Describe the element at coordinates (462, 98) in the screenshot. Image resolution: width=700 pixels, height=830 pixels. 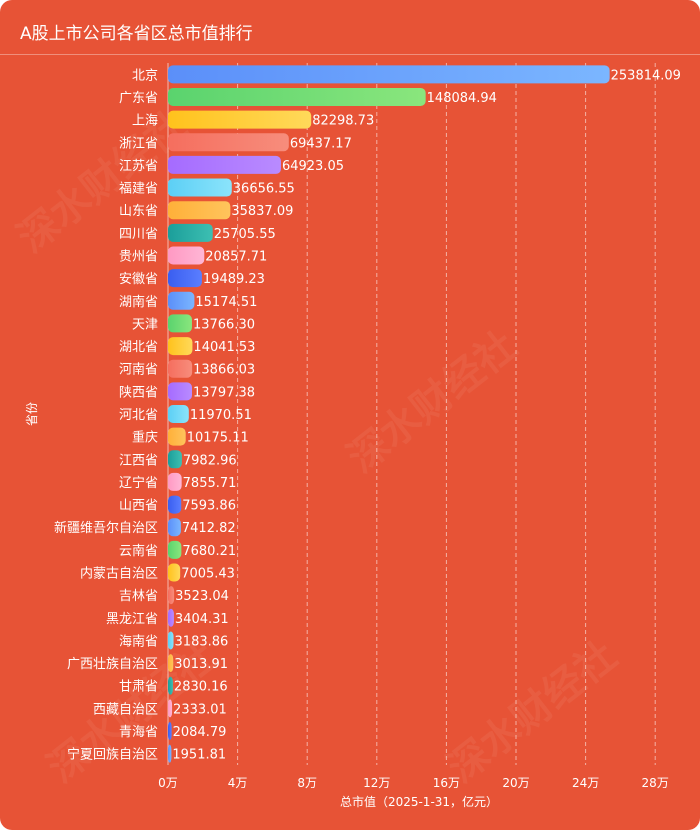
I see `data-label: 148084.94` at that location.